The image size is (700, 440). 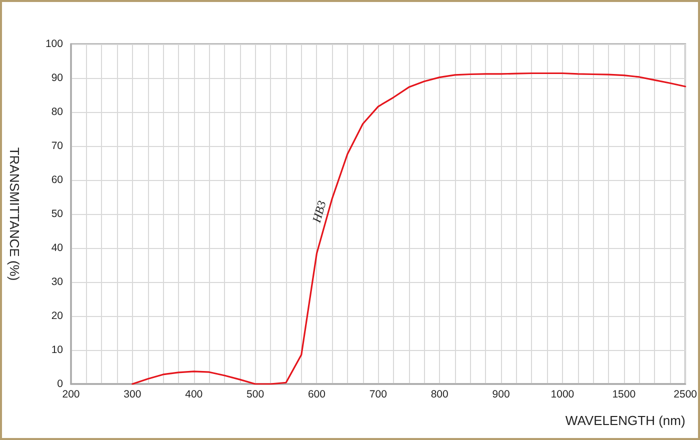 I want to click on y-tick-label: 20, so click(x=57, y=316).